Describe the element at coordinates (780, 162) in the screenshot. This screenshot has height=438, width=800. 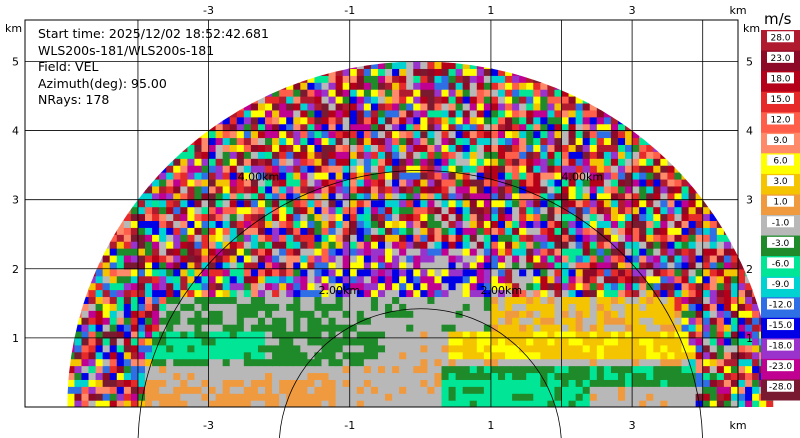
I see `colorbar-label: 6.0` at that location.